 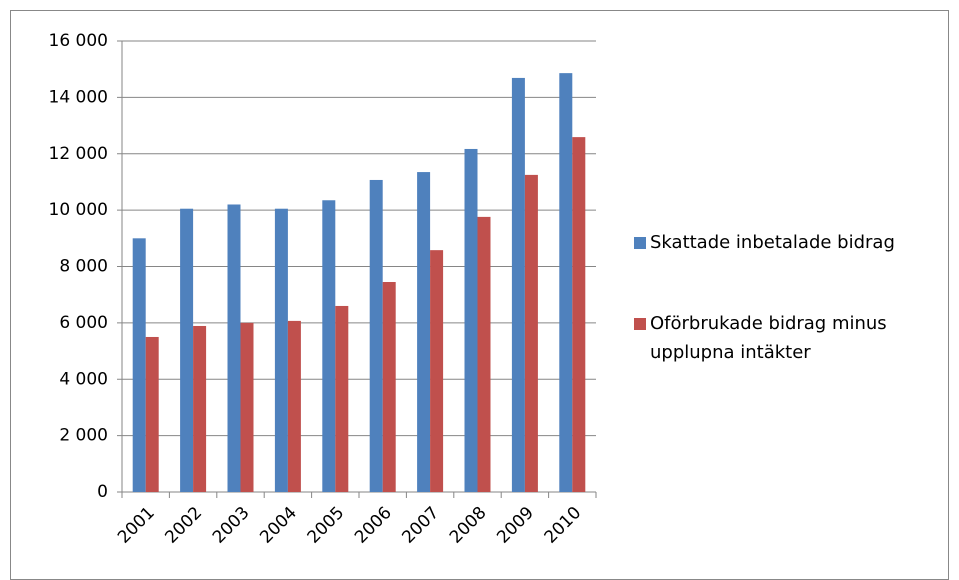 What do you see at coordinates (78, 154) in the screenshot?
I see `y-tick-label: 12 000` at bounding box center [78, 154].